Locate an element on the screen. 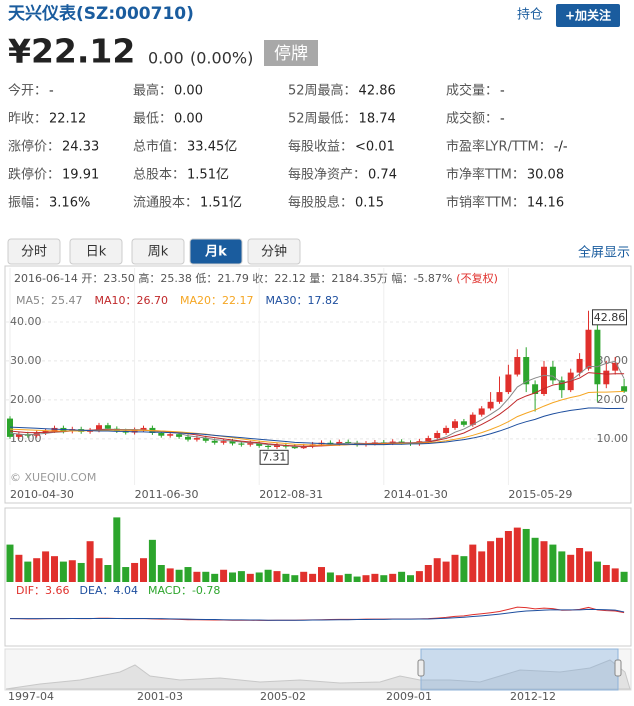 This screenshot has width=634, height=706. stat-label: 每股收益： is located at coordinates (320, 147).